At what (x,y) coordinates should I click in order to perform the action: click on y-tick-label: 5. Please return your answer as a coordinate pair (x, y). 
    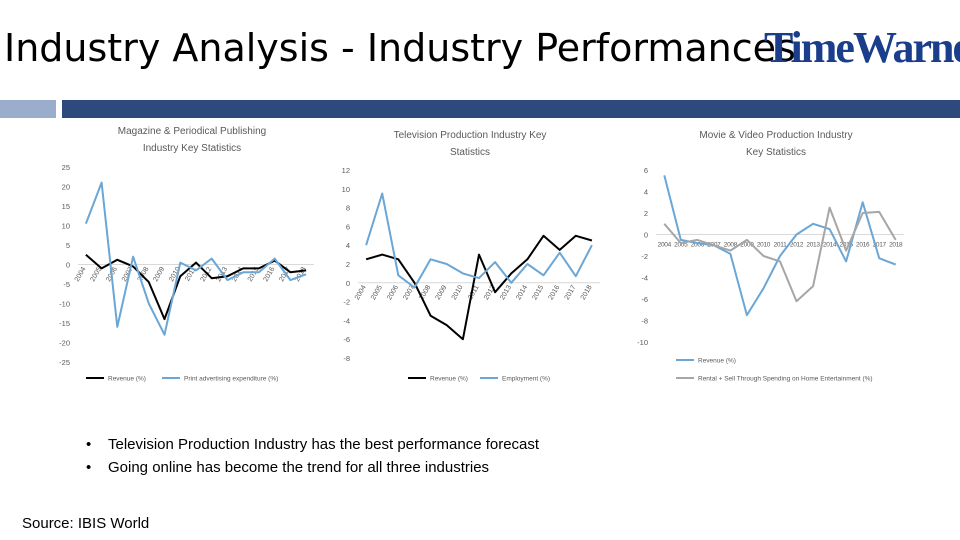
    Looking at the image, I should click on (68, 245).